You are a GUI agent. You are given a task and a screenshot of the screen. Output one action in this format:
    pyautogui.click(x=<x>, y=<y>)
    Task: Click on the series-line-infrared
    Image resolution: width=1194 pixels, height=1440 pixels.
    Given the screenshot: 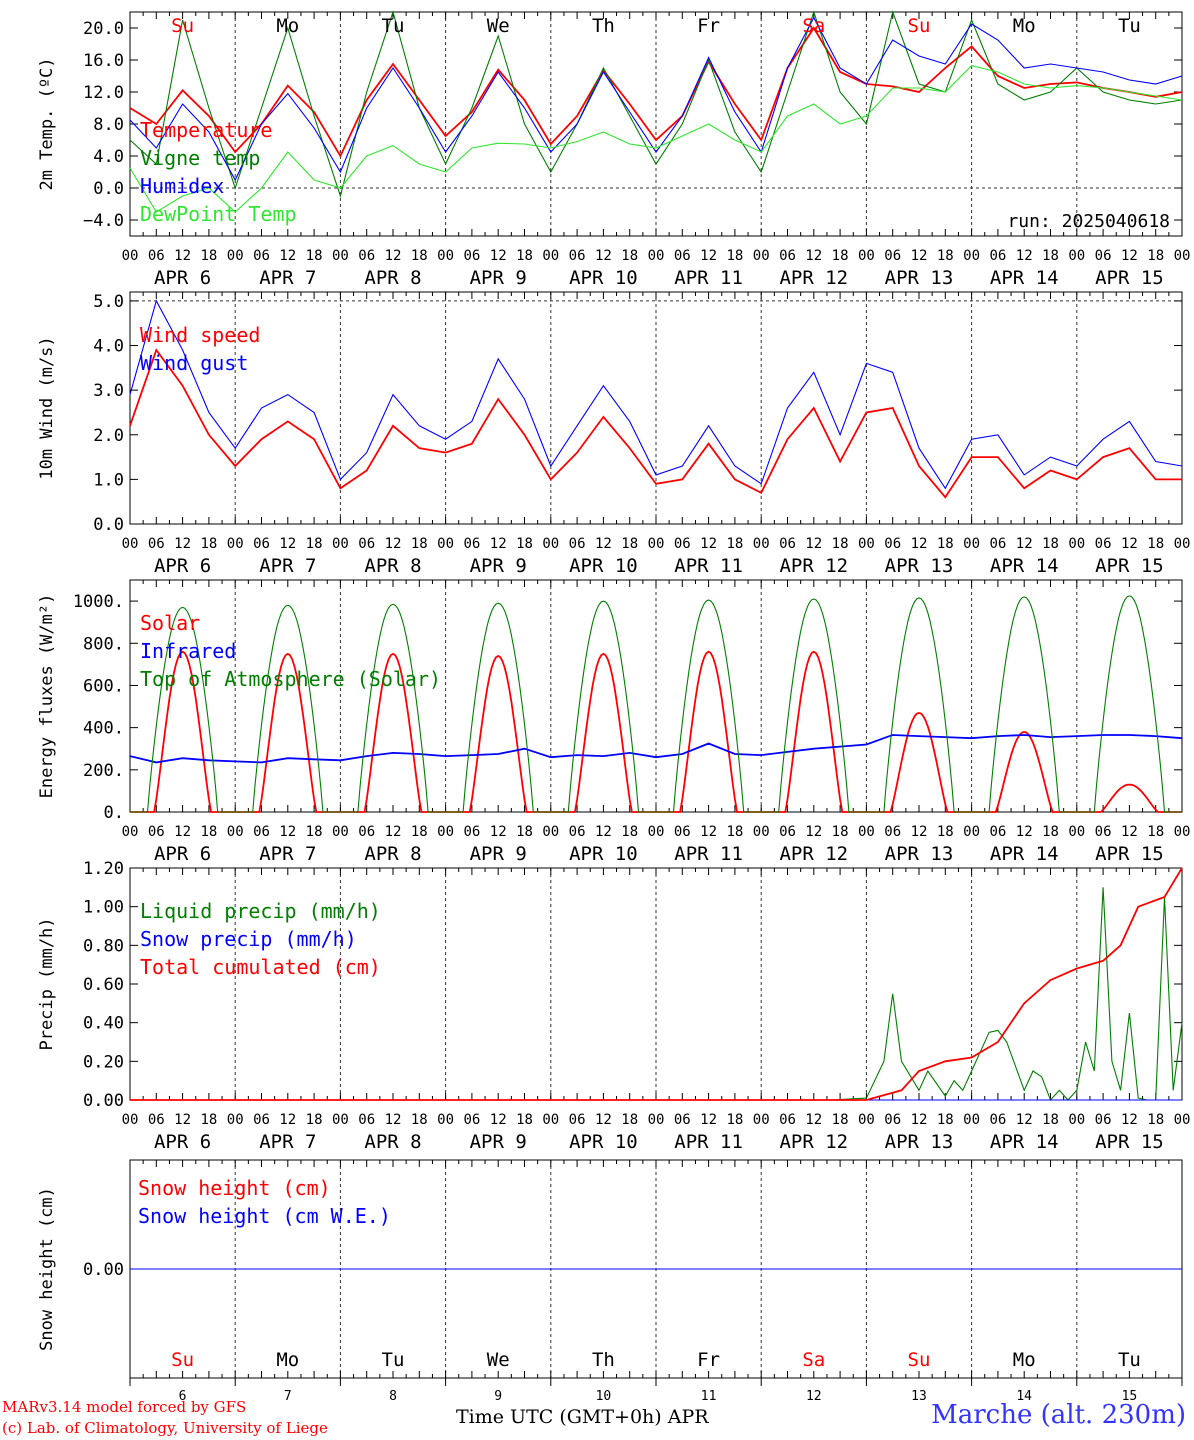 What is the action you would take?
    pyautogui.click(x=656, y=749)
    